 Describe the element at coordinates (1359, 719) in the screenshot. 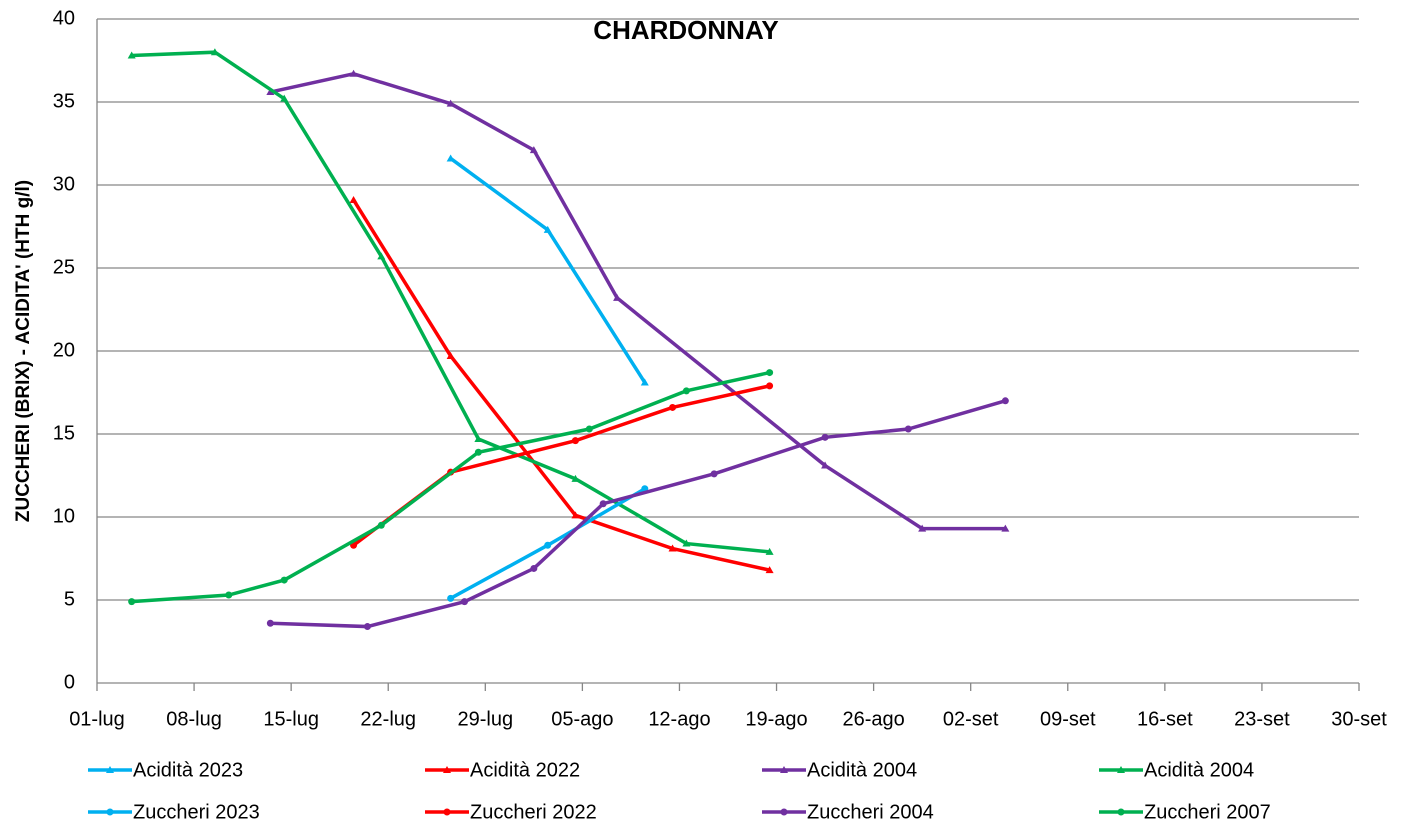

I see `x-tick-label: 30-set` at that location.